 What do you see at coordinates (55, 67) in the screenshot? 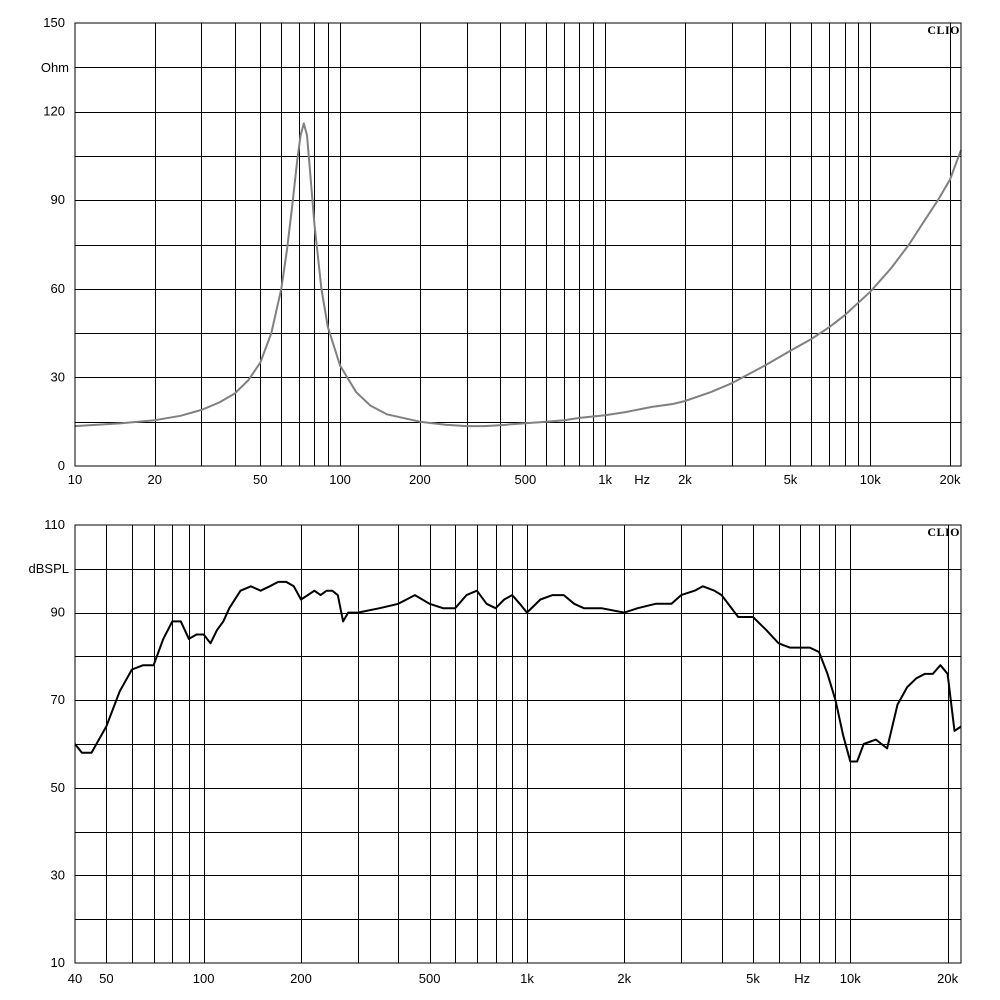
I see `impedance-y-axis-label: Ohm` at bounding box center [55, 67].